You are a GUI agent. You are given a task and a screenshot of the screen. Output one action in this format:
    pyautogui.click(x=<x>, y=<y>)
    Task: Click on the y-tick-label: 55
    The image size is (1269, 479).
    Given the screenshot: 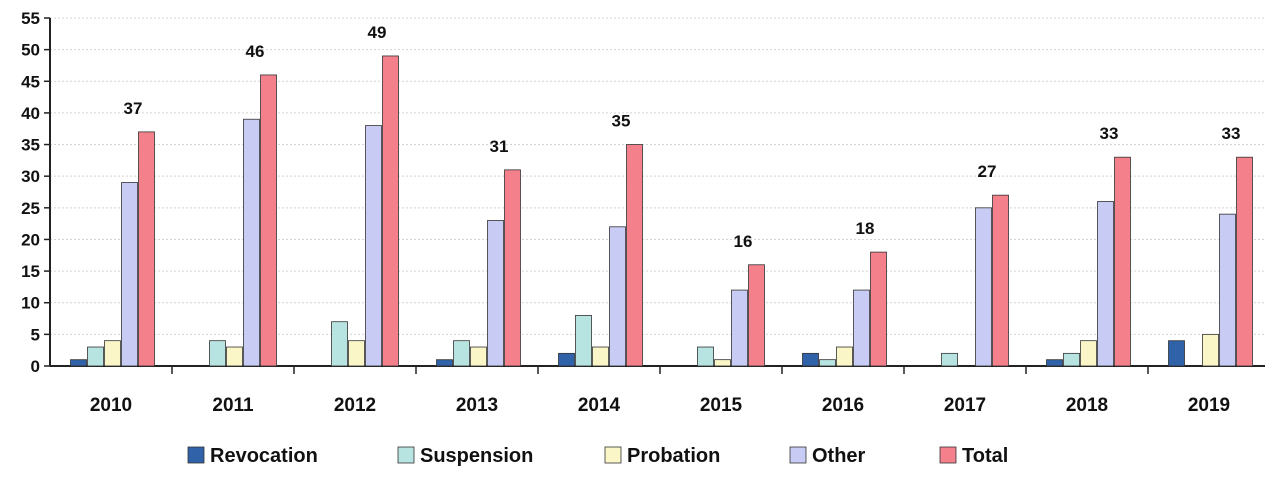 What is the action you would take?
    pyautogui.click(x=30, y=18)
    